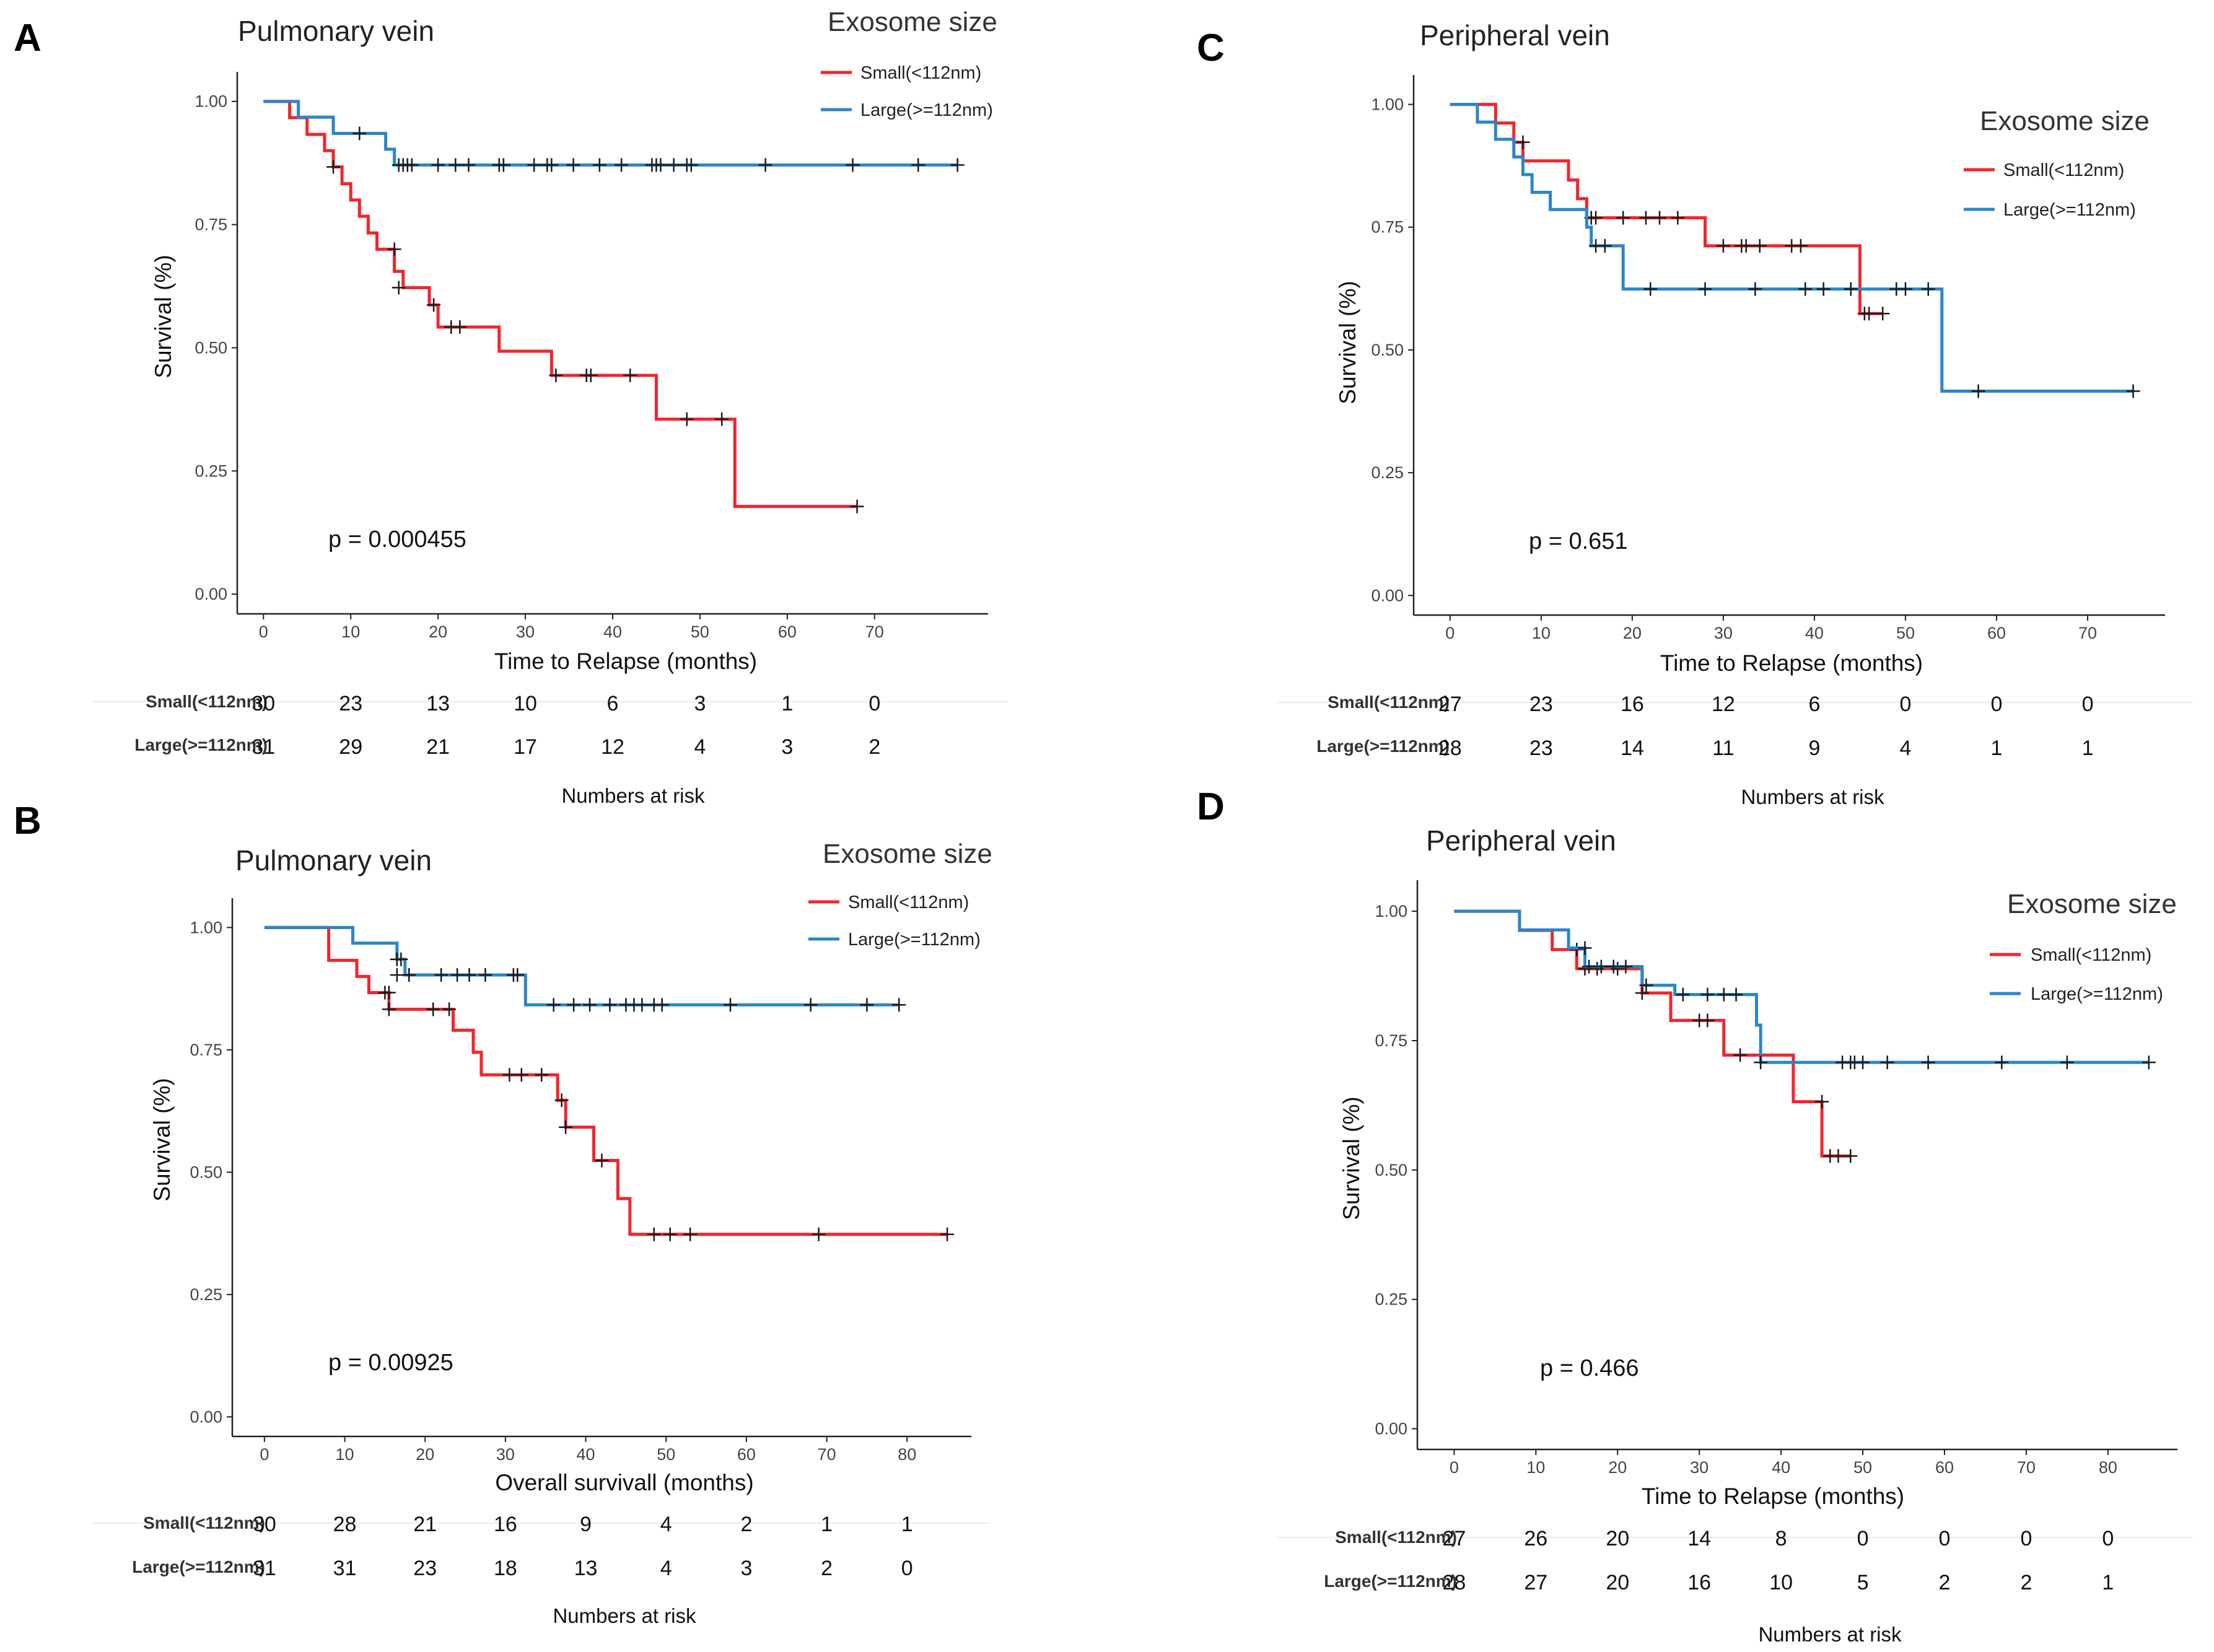  What do you see at coordinates (583, 1546) in the screenshot?
I see `risk-counts: 30 28 21 16 9 4 2 1 131 31 23 18 13 4 3 2 0` at bounding box center [583, 1546].